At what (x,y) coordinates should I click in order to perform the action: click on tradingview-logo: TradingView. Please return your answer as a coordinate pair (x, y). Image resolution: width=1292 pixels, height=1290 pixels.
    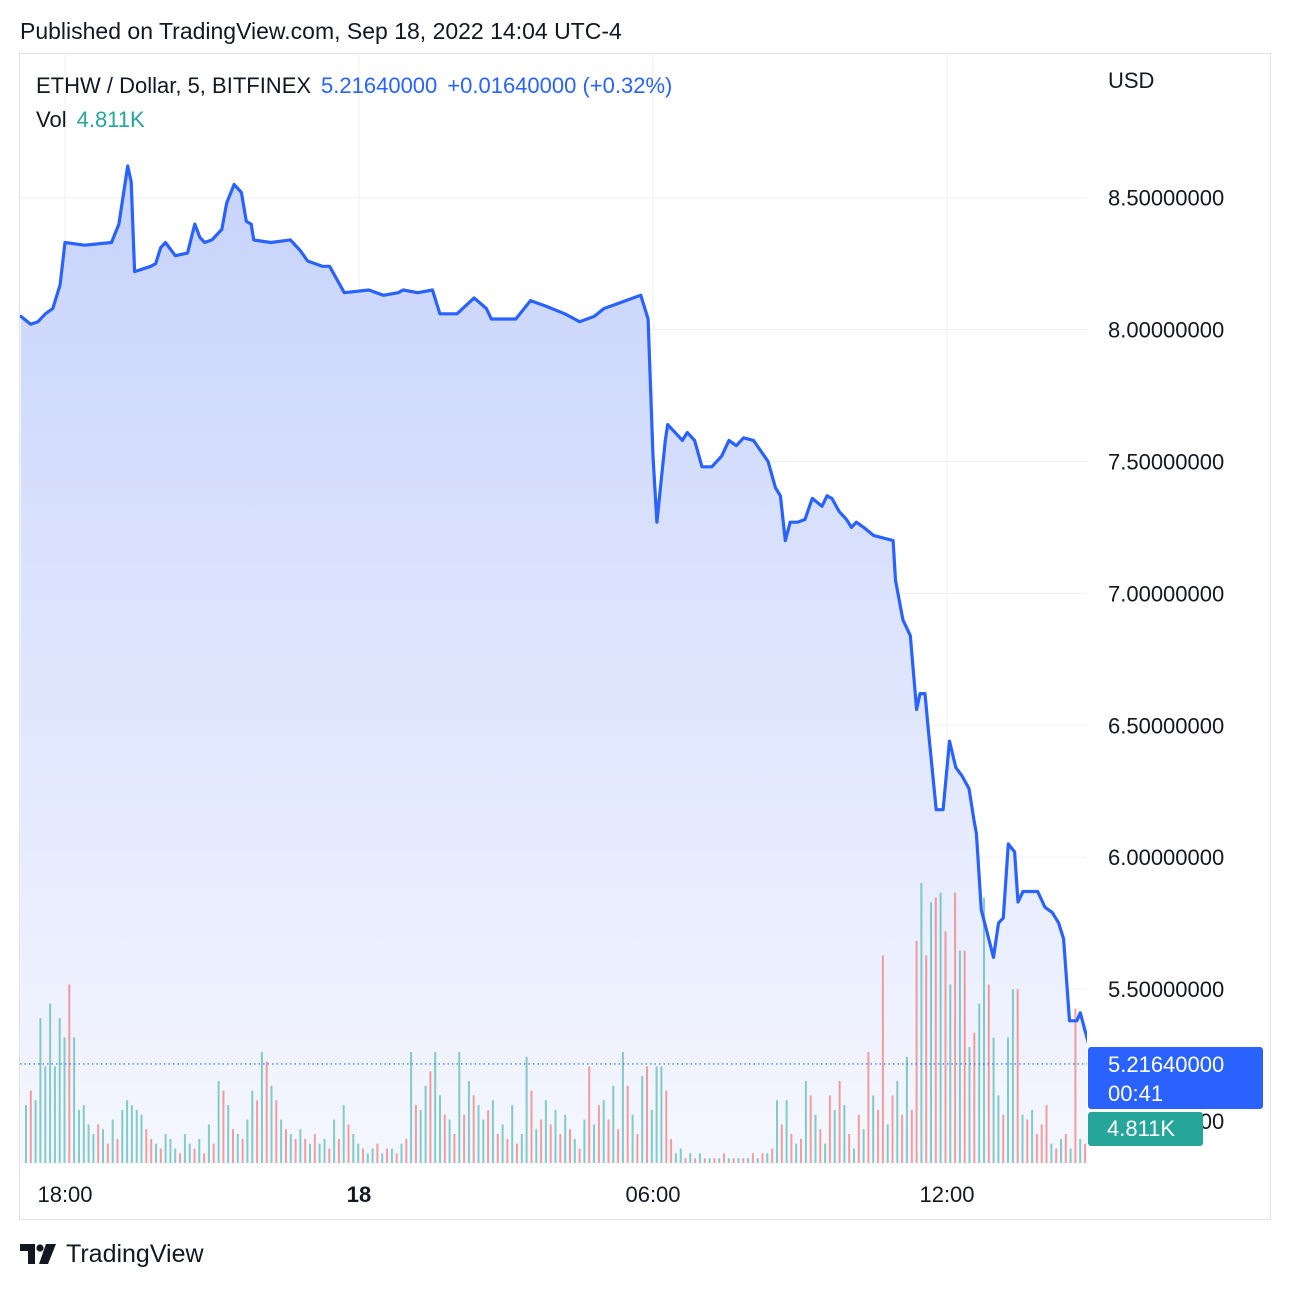
    Looking at the image, I should click on (112, 1254).